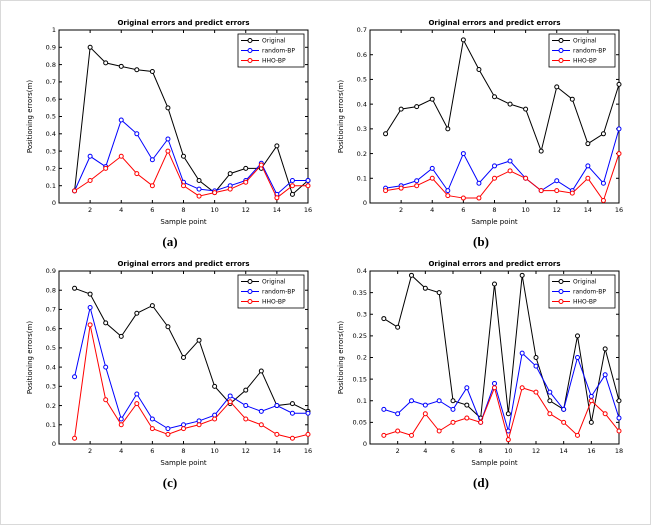 This screenshot has height=525, width=651. I want to click on svg-text: 0.35, so click(360, 293).